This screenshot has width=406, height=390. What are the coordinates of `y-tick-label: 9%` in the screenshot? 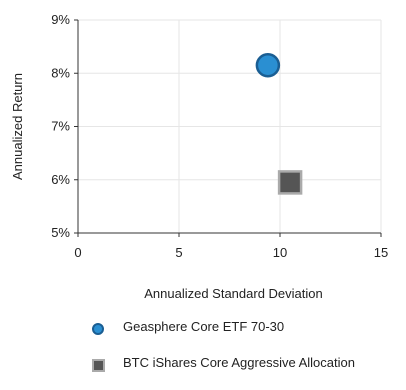 It's located at (60, 19).